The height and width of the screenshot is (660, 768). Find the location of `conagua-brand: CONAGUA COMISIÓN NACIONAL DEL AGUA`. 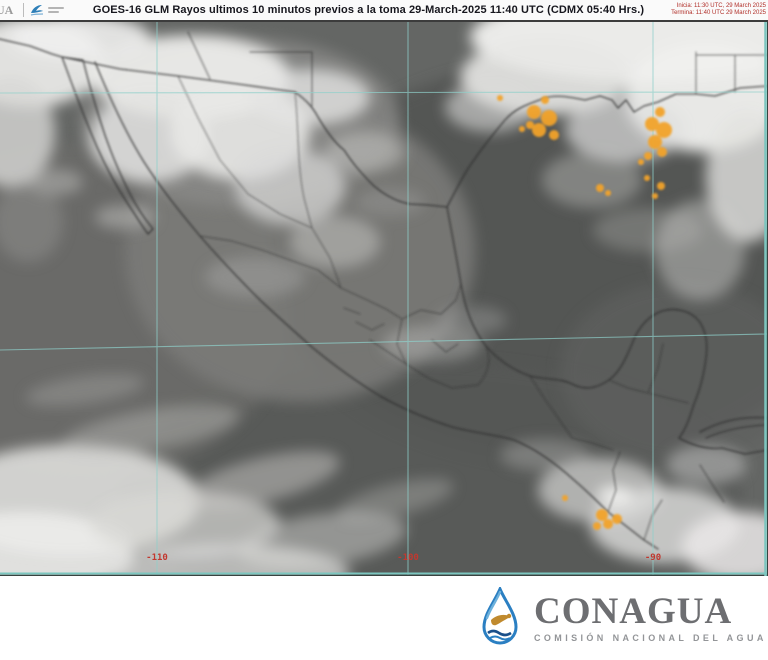

conagua-brand: CONAGUA COMISIÓN NACIONAL DEL AGUA is located at coordinates (622, 618).